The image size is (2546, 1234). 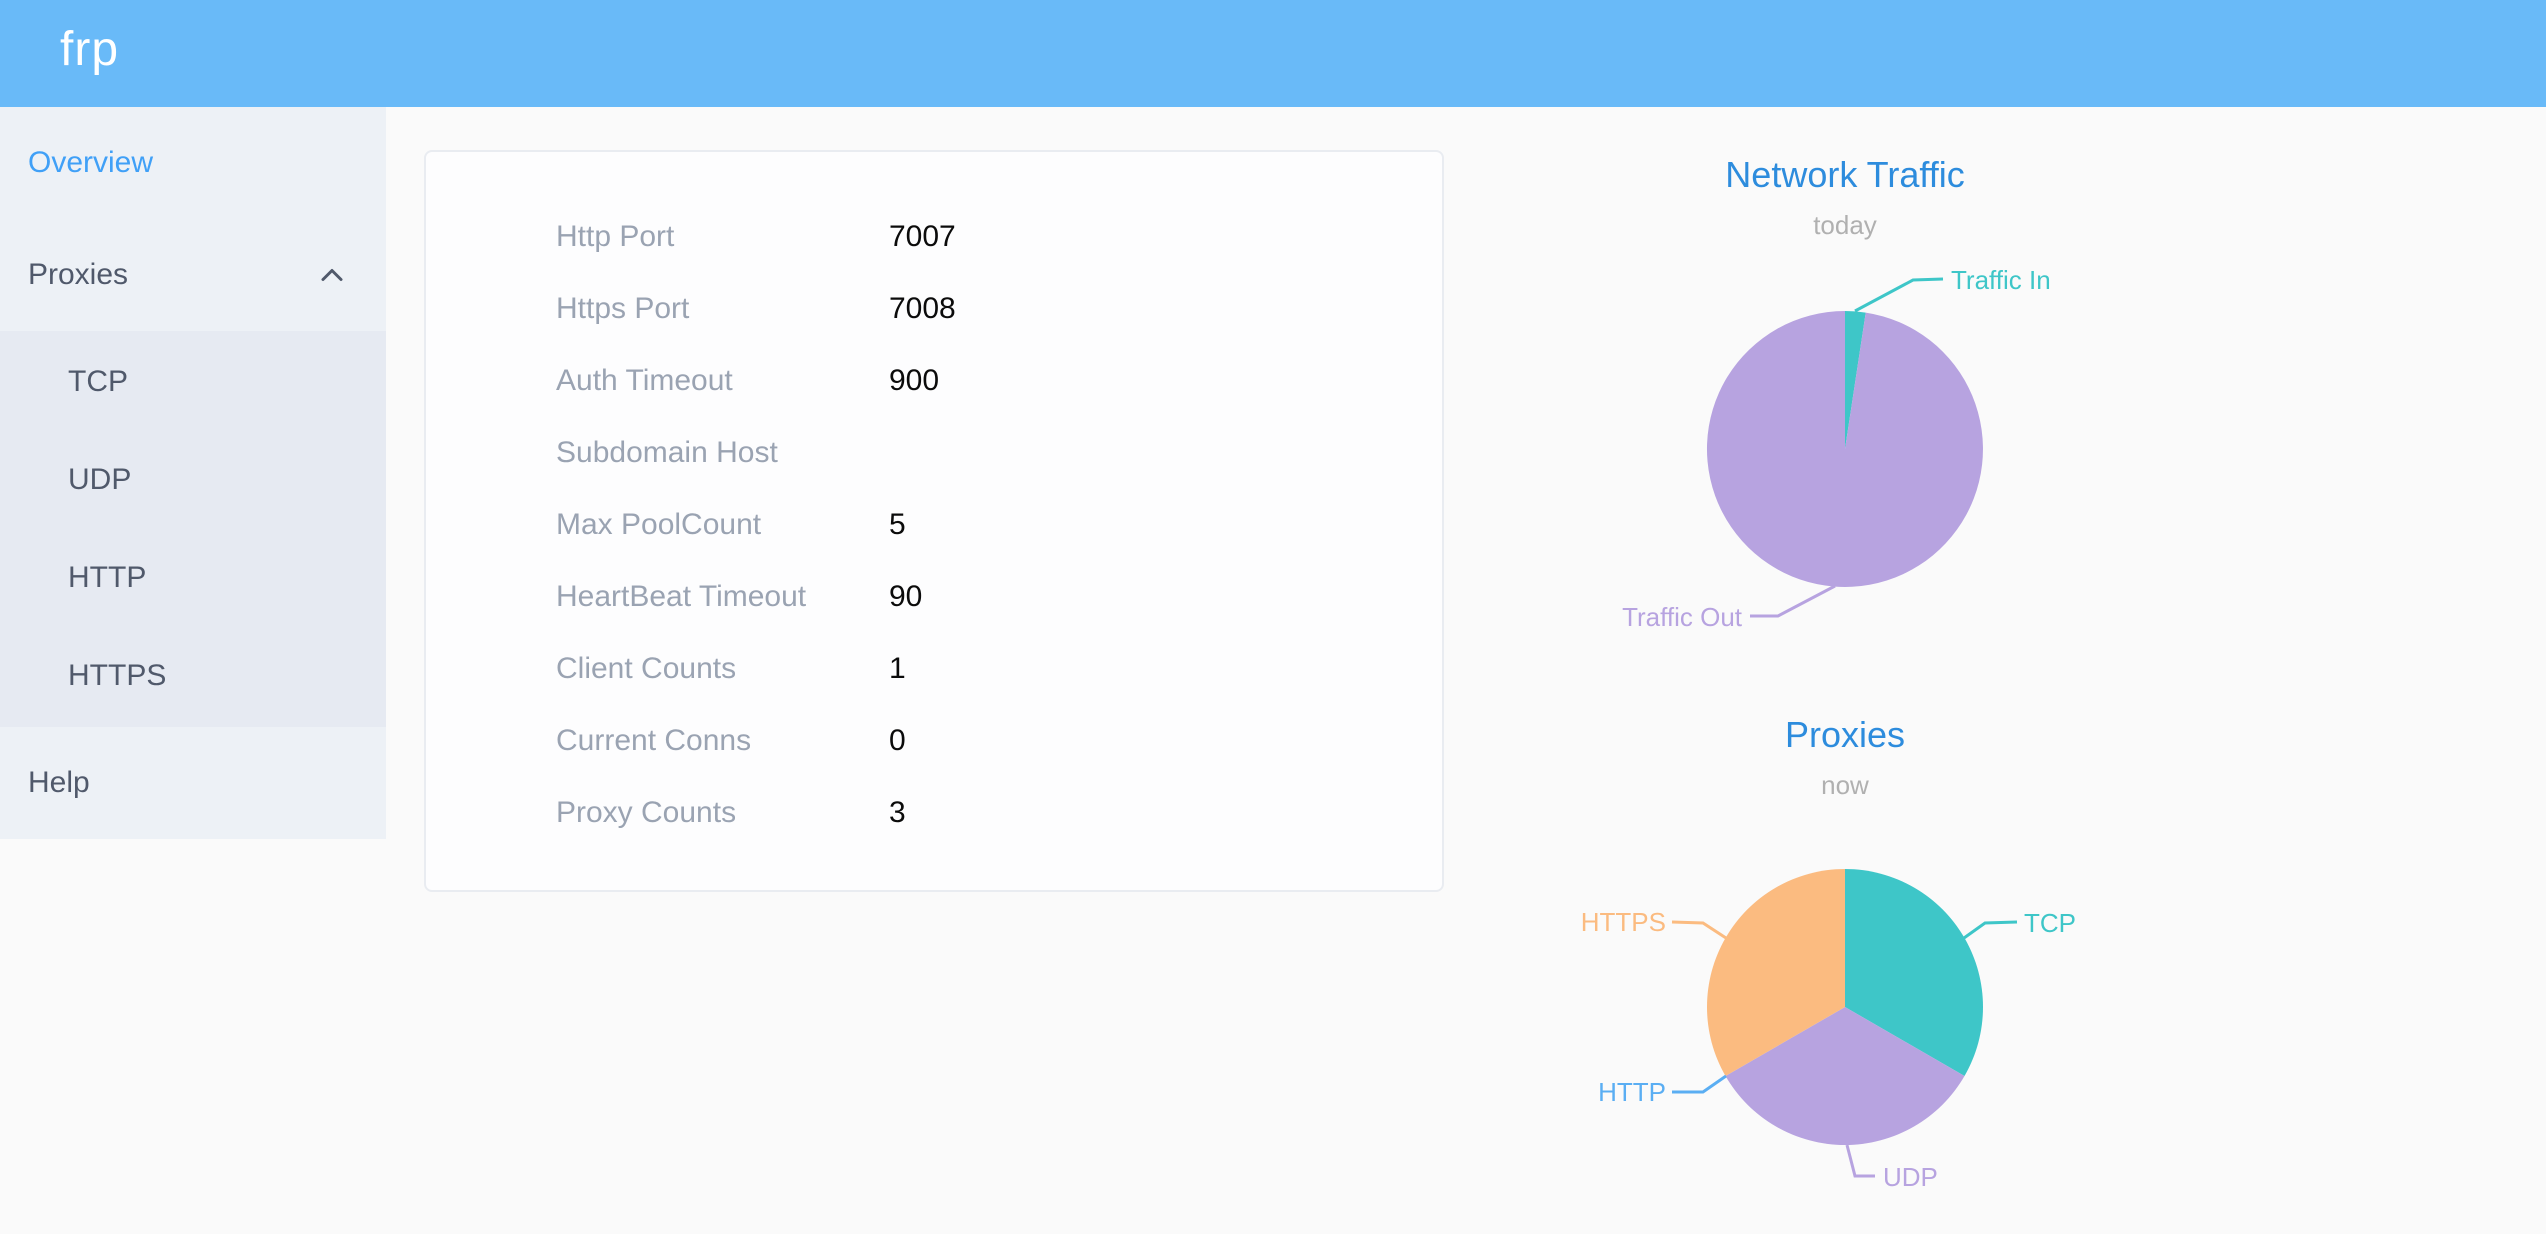 What do you see at coordinates (906, 596) in the screenshot?
I see `row-value: 90` at bounding box center [906, 596].